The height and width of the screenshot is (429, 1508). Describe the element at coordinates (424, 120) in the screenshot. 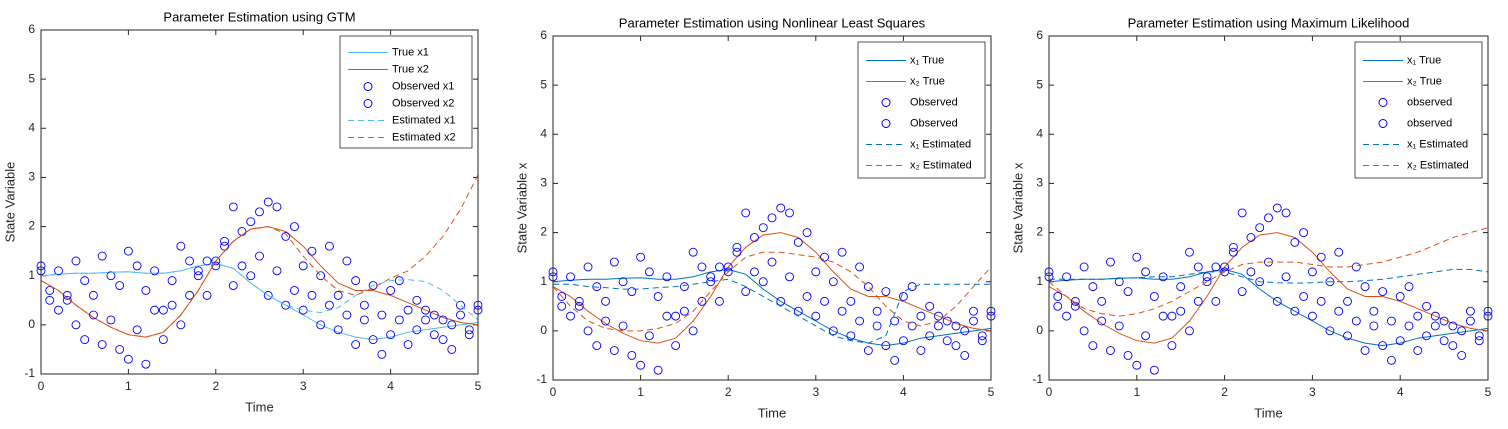

I see `legend-label: Estimated x1` at that location.